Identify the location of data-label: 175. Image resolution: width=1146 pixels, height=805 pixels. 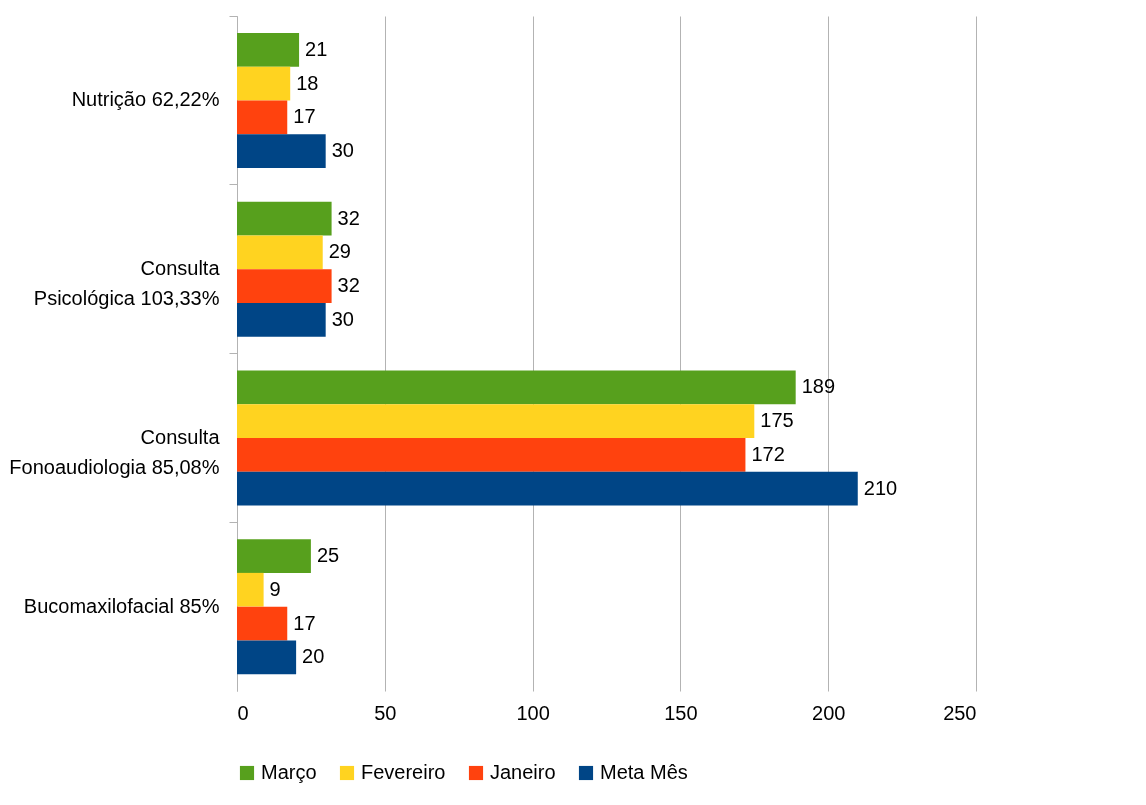
(777, 420).